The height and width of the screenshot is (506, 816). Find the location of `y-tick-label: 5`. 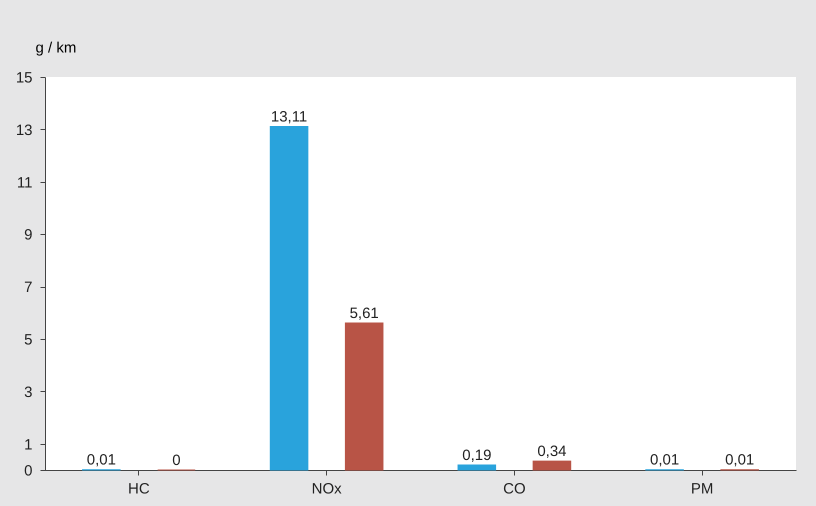

y-tick-label: 5 is located at coordinates (28, 340).